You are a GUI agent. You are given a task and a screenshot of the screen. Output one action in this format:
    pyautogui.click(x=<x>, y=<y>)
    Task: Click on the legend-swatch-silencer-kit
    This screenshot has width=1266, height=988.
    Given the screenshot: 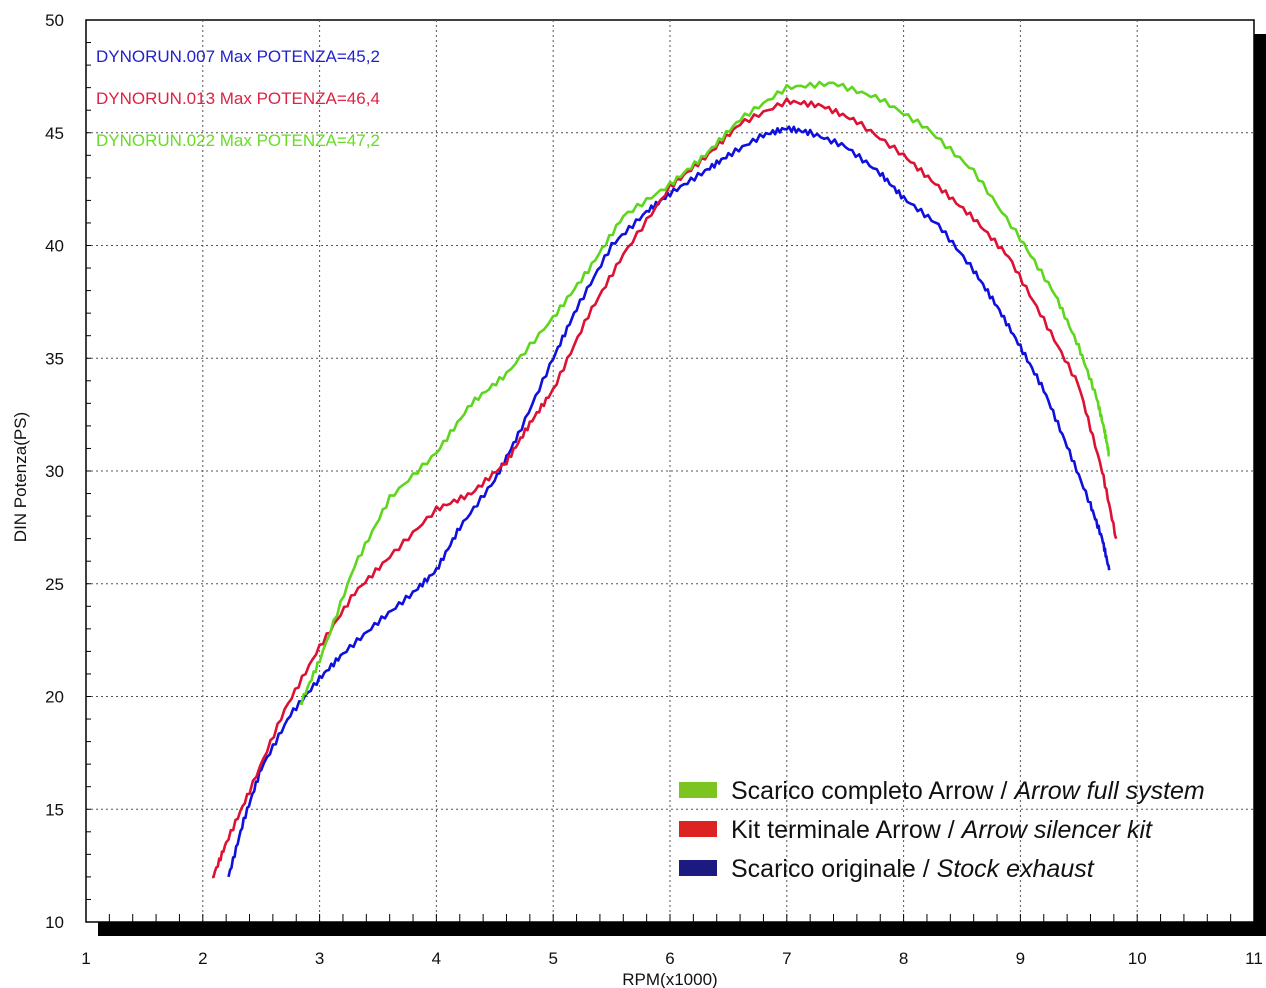 What is the action you would take?
    pyautogui.click(x=698, y=829)
    